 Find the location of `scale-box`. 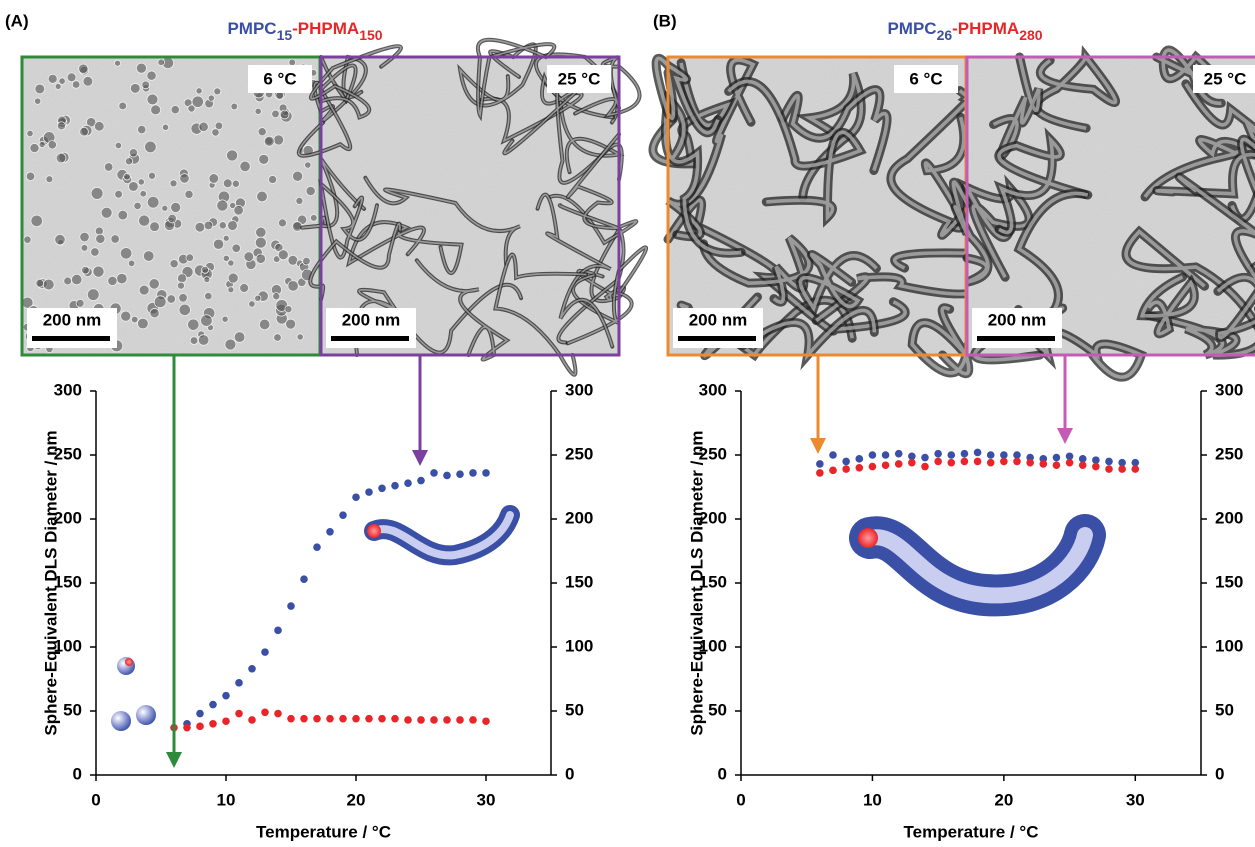

scale-box is located at coordinates (718, 328).